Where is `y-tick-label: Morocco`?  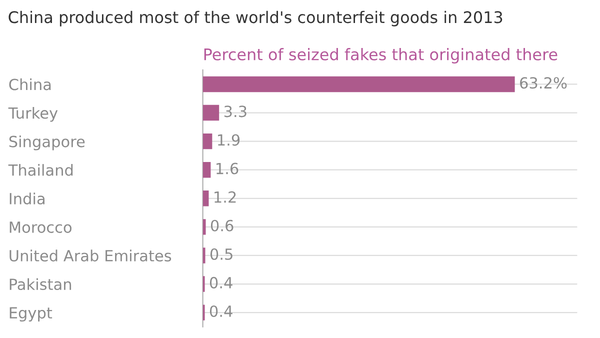
y-tick-label: Morocco is located at coordinates (41, 227).